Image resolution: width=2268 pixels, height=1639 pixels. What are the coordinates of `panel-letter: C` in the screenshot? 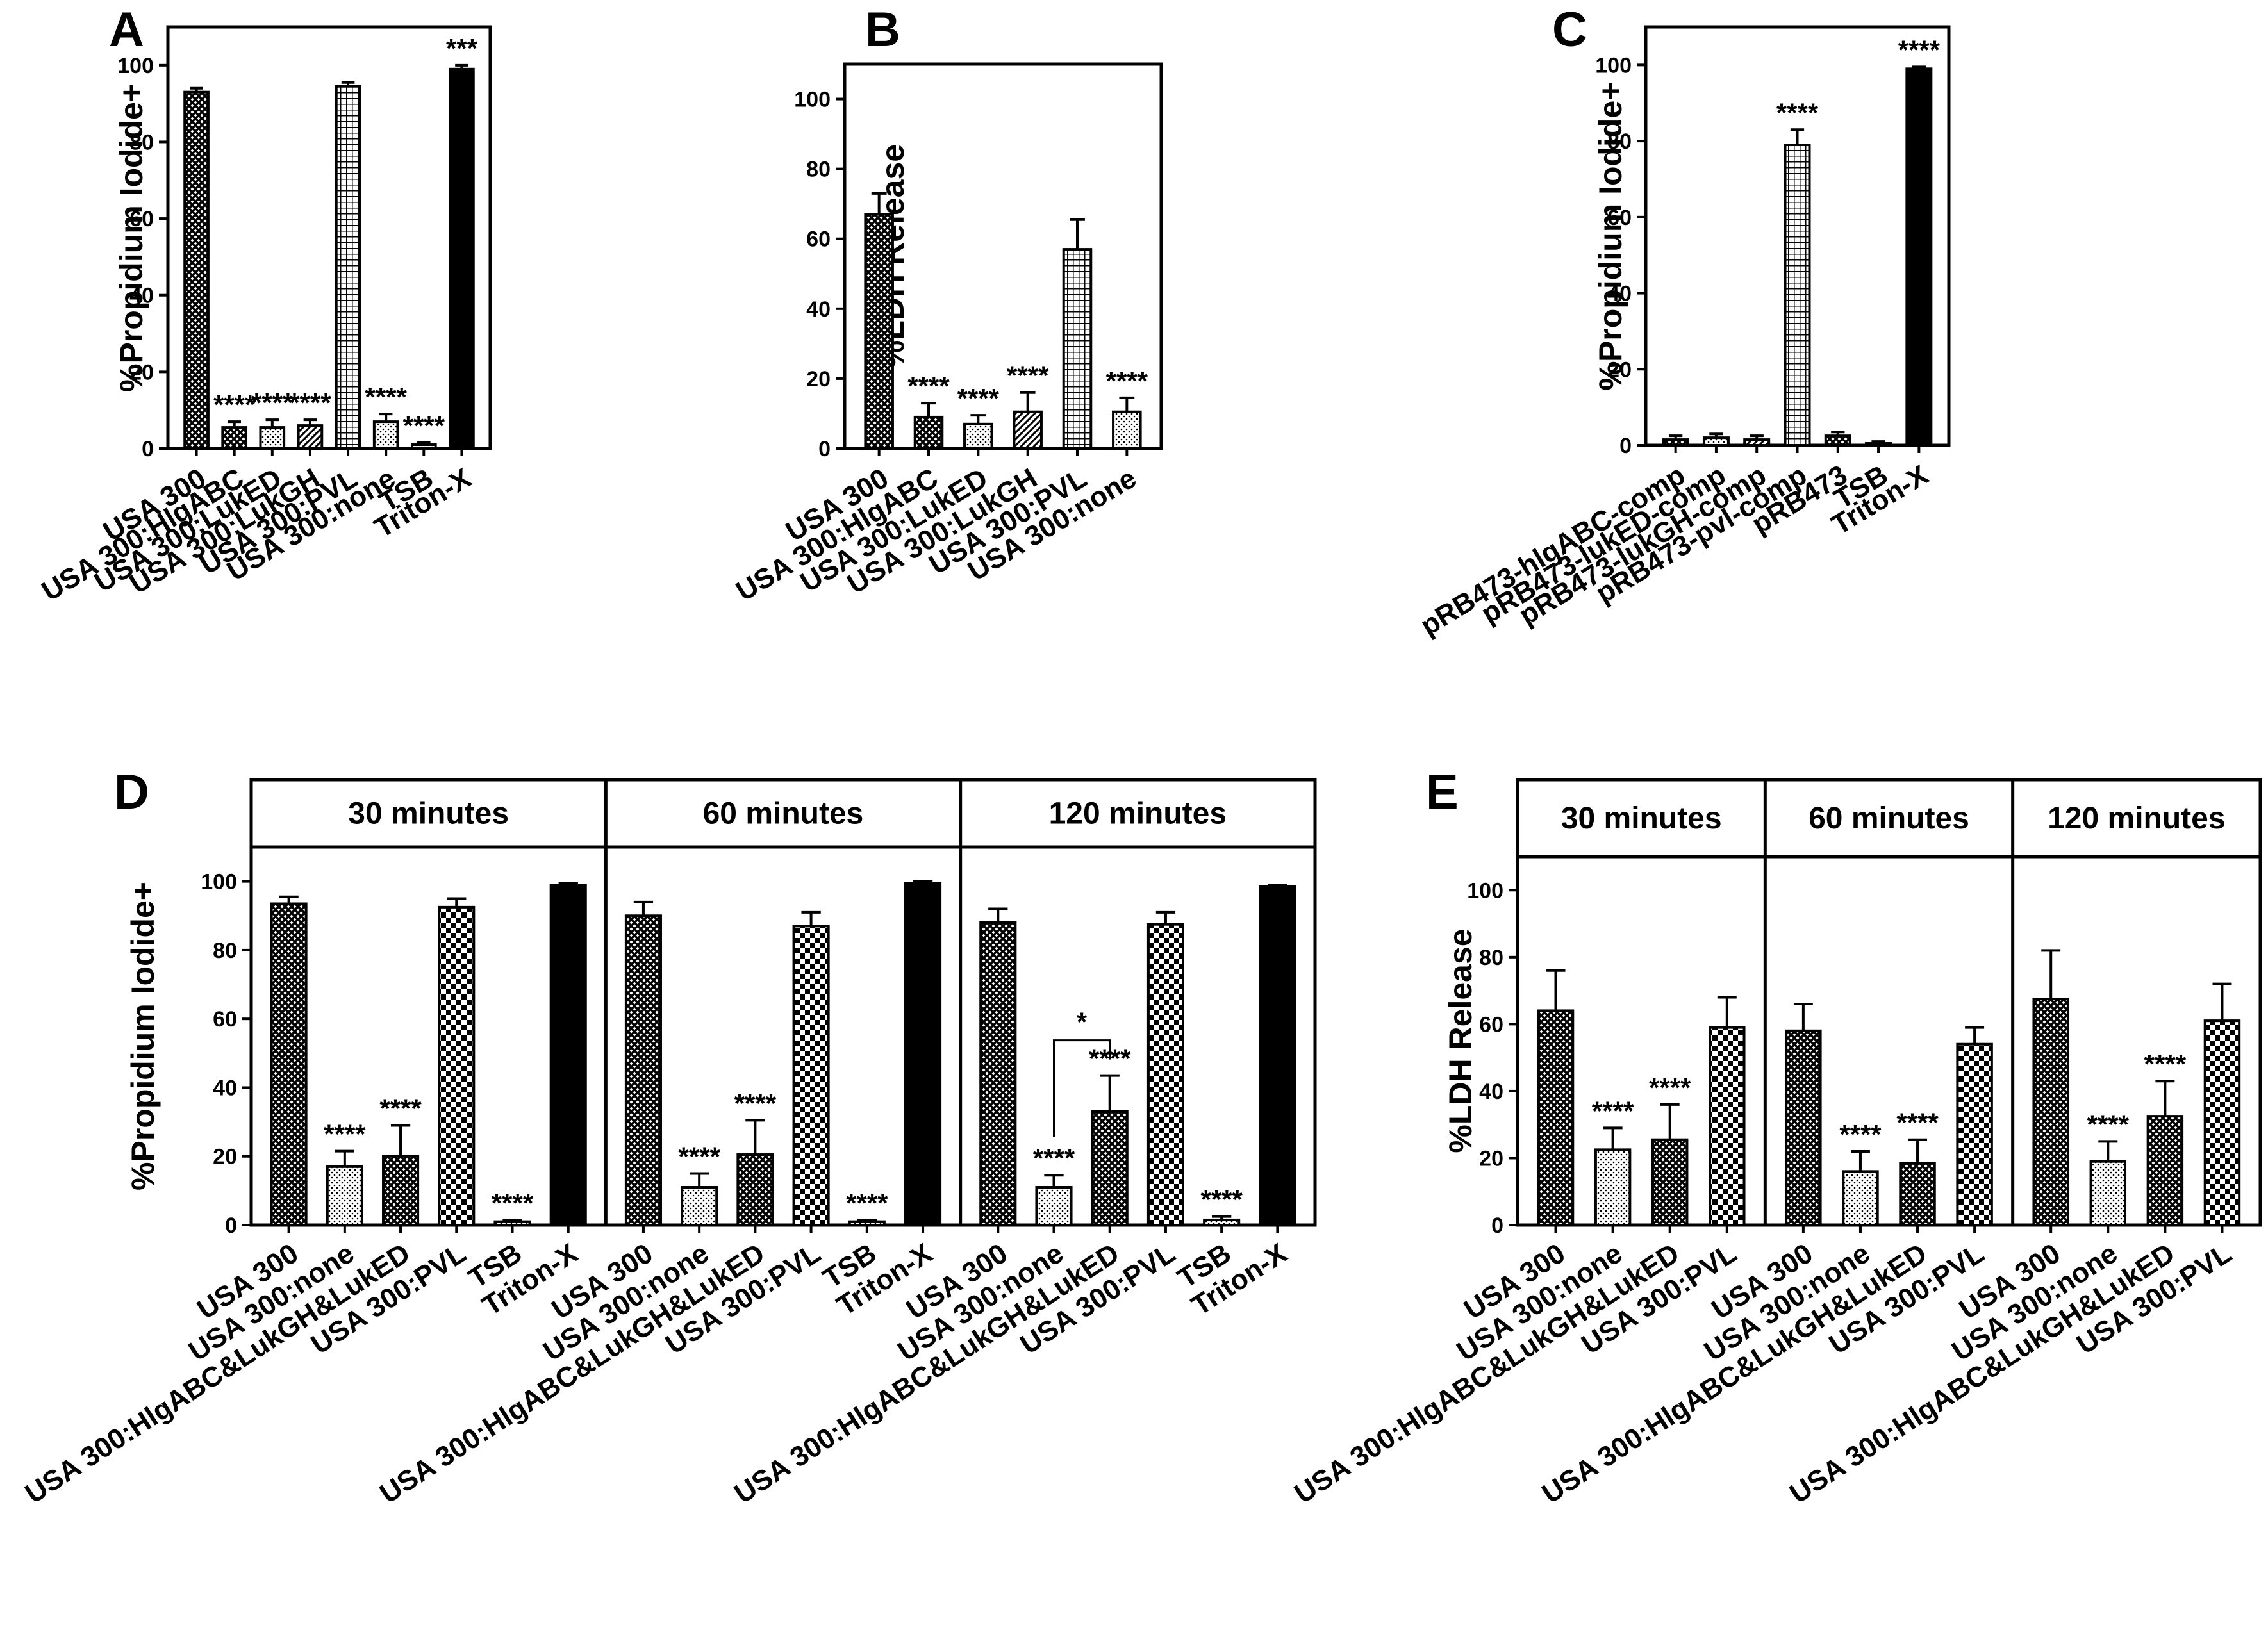 It's located at (1569, 30).